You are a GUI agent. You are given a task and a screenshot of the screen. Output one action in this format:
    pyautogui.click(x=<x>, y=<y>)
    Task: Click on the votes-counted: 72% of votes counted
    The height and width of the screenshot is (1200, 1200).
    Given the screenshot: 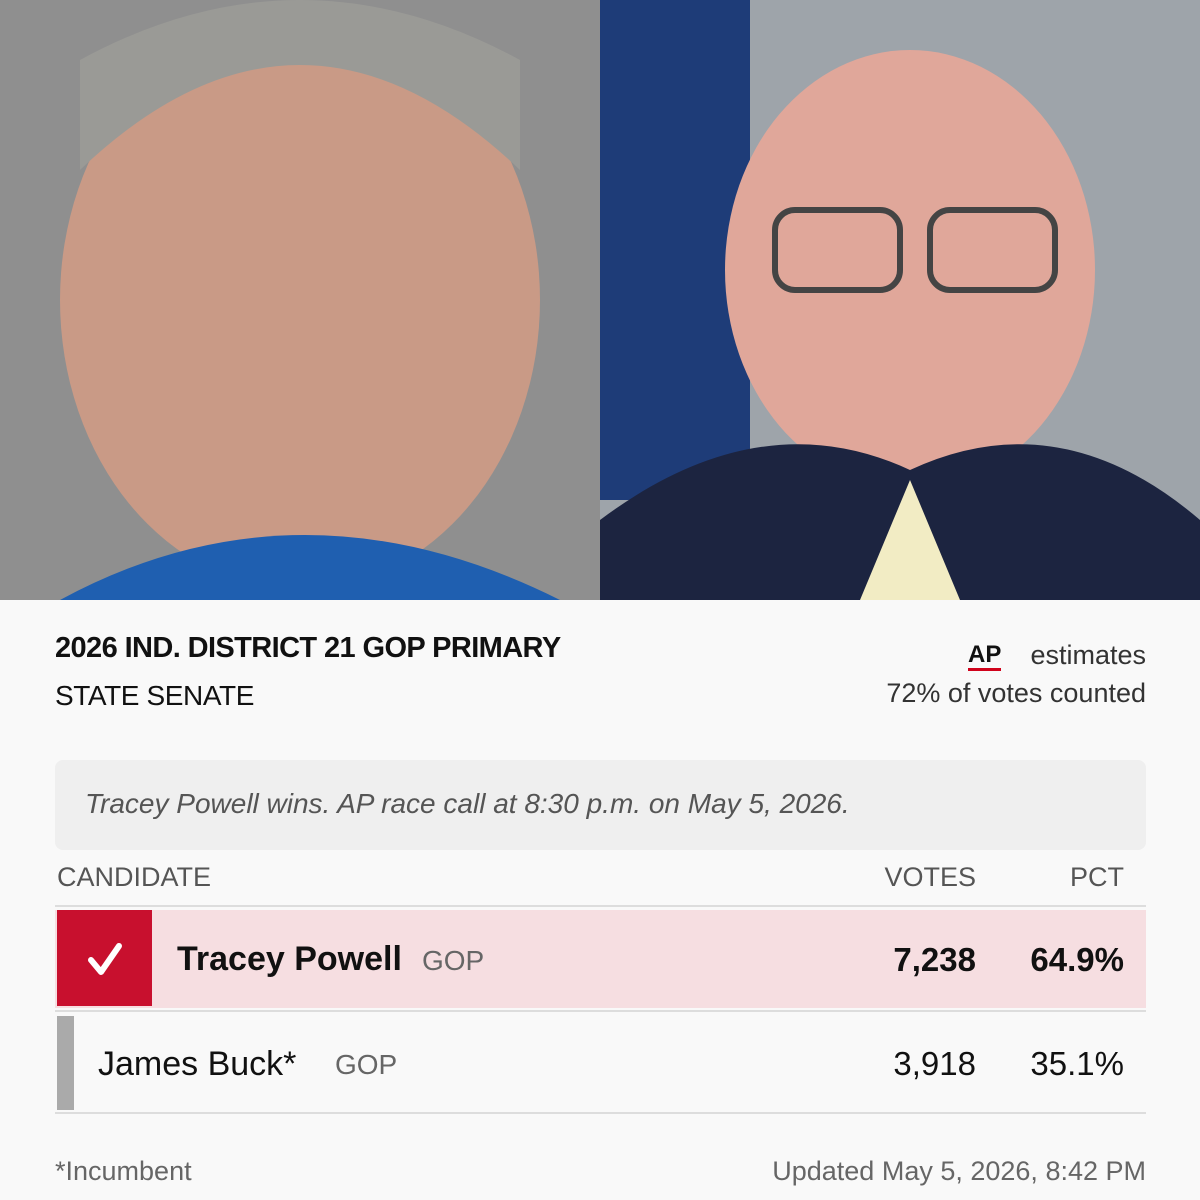 What is the action you would take?
    pyautogui.click(x=1016, y=693)
    